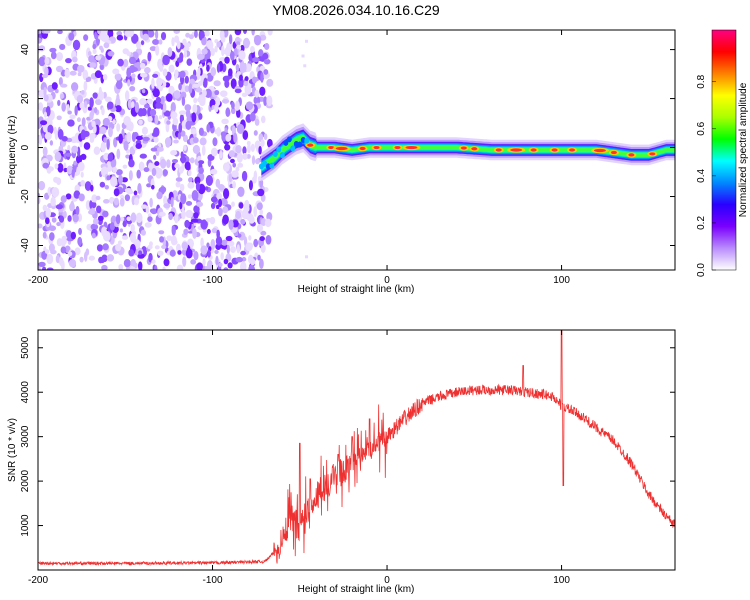 This screenshot has height=600, width=750. I want to click on plot2-xtick-label: 0, so click(387, 580).